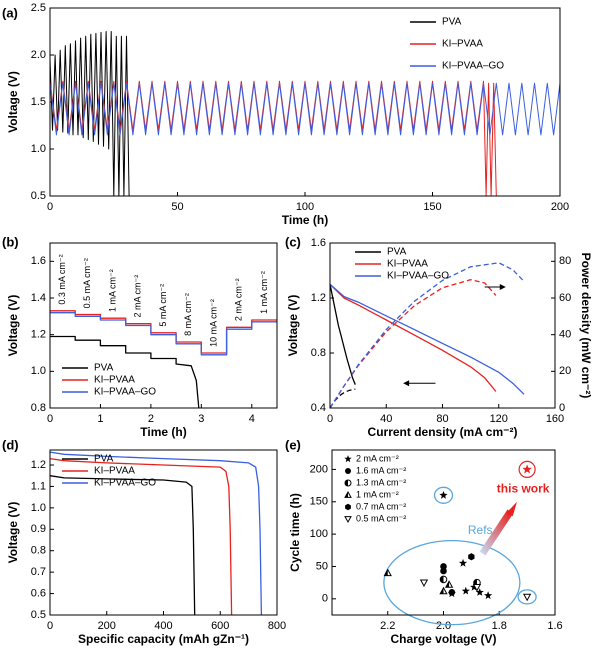 The height and width of the screenshot is (652, 600). I want to click on y-tick-label: 1.5, so click(38, 102).